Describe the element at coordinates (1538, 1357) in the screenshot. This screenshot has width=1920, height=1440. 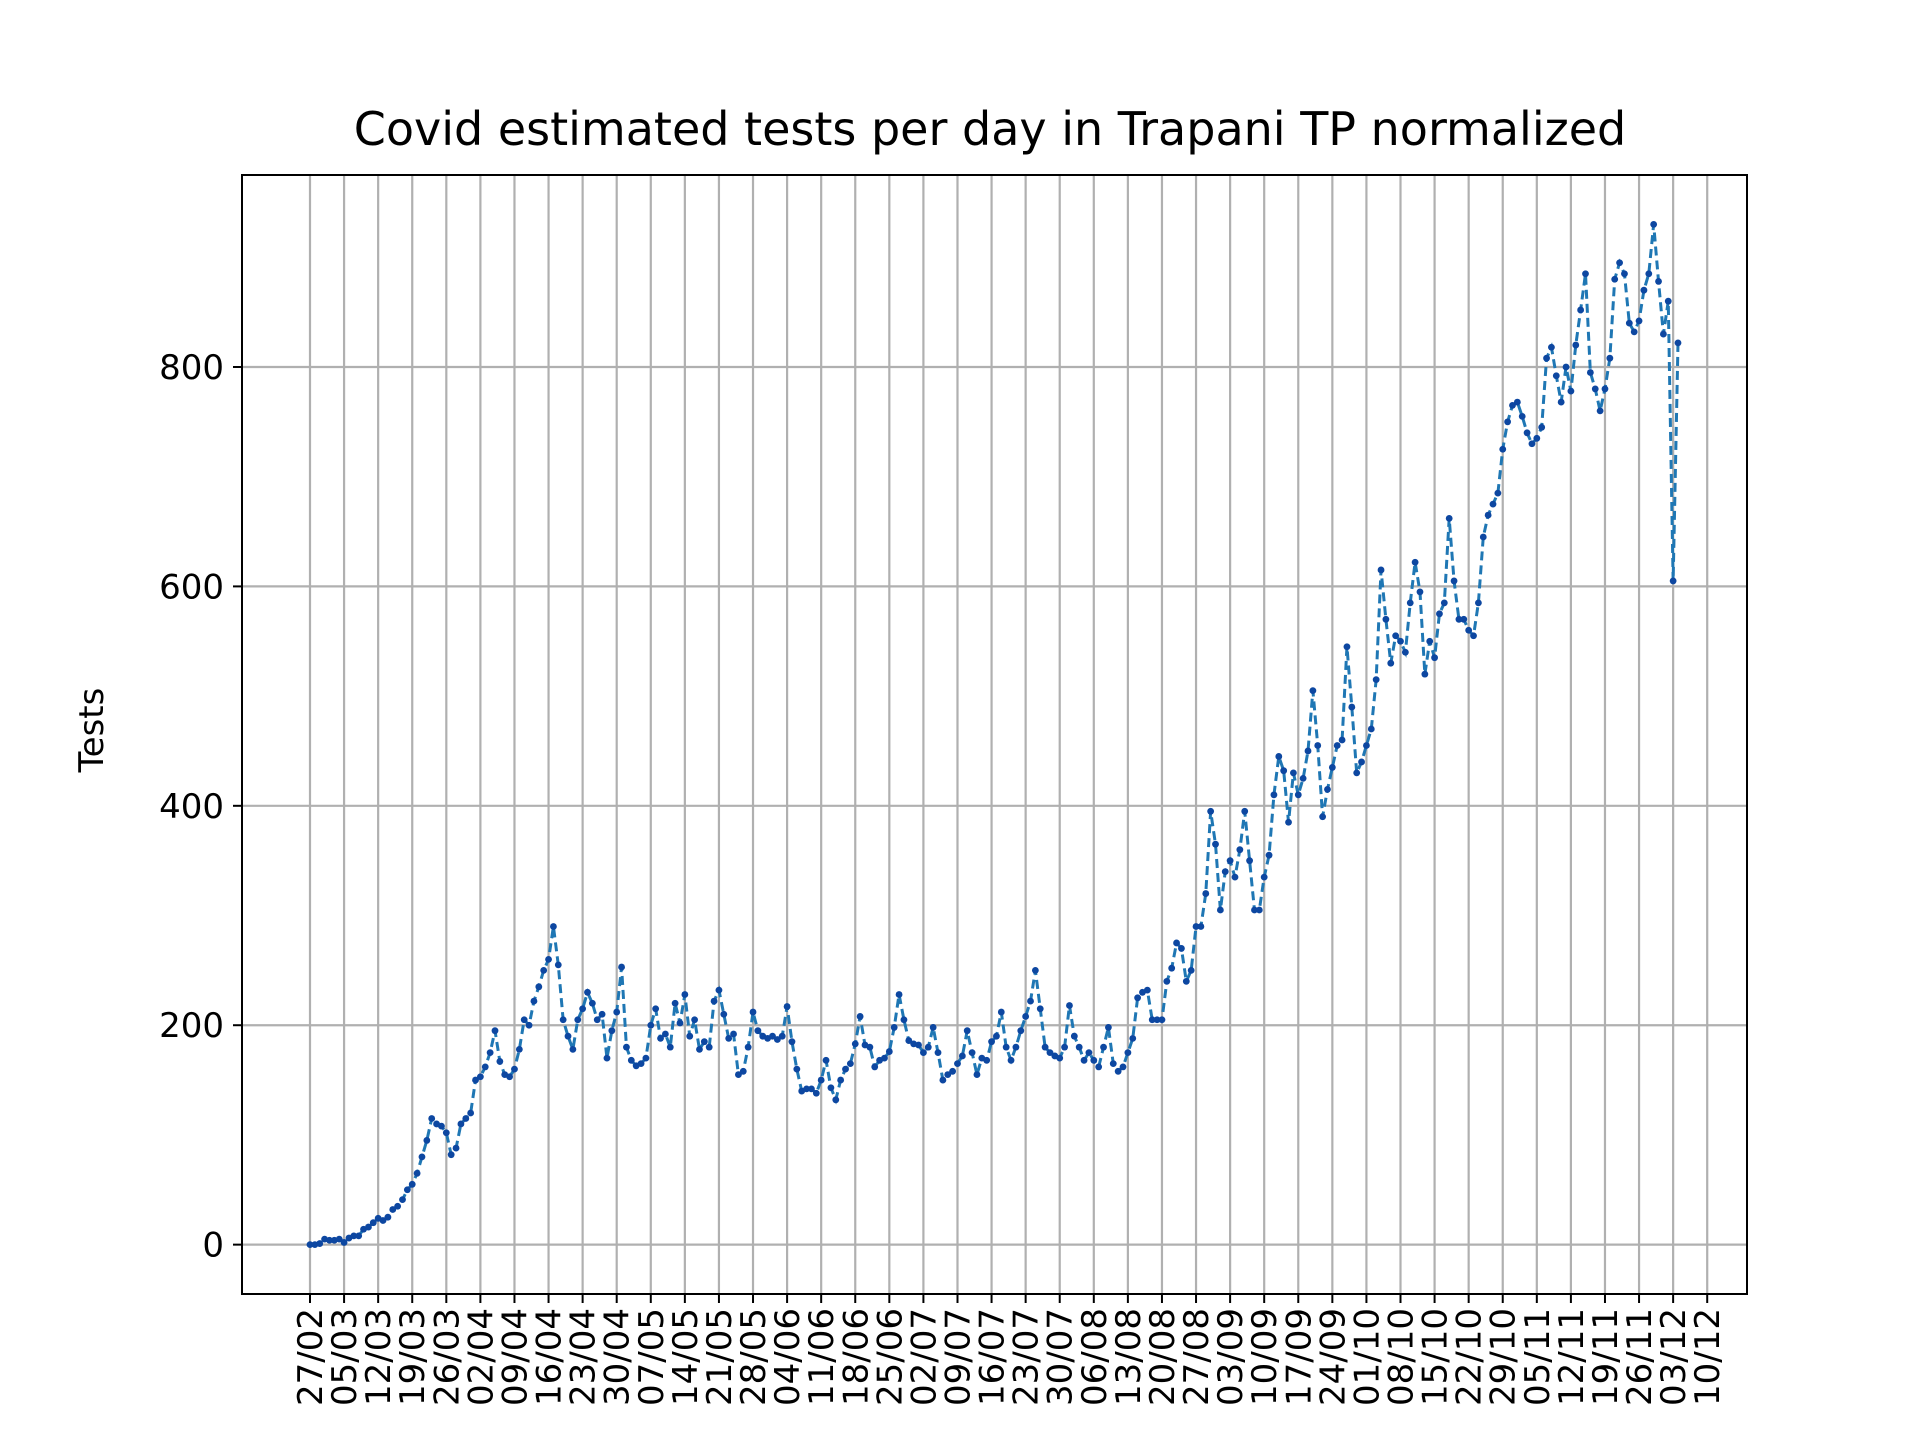
I see `x-tick-label: 05/11` at that location.